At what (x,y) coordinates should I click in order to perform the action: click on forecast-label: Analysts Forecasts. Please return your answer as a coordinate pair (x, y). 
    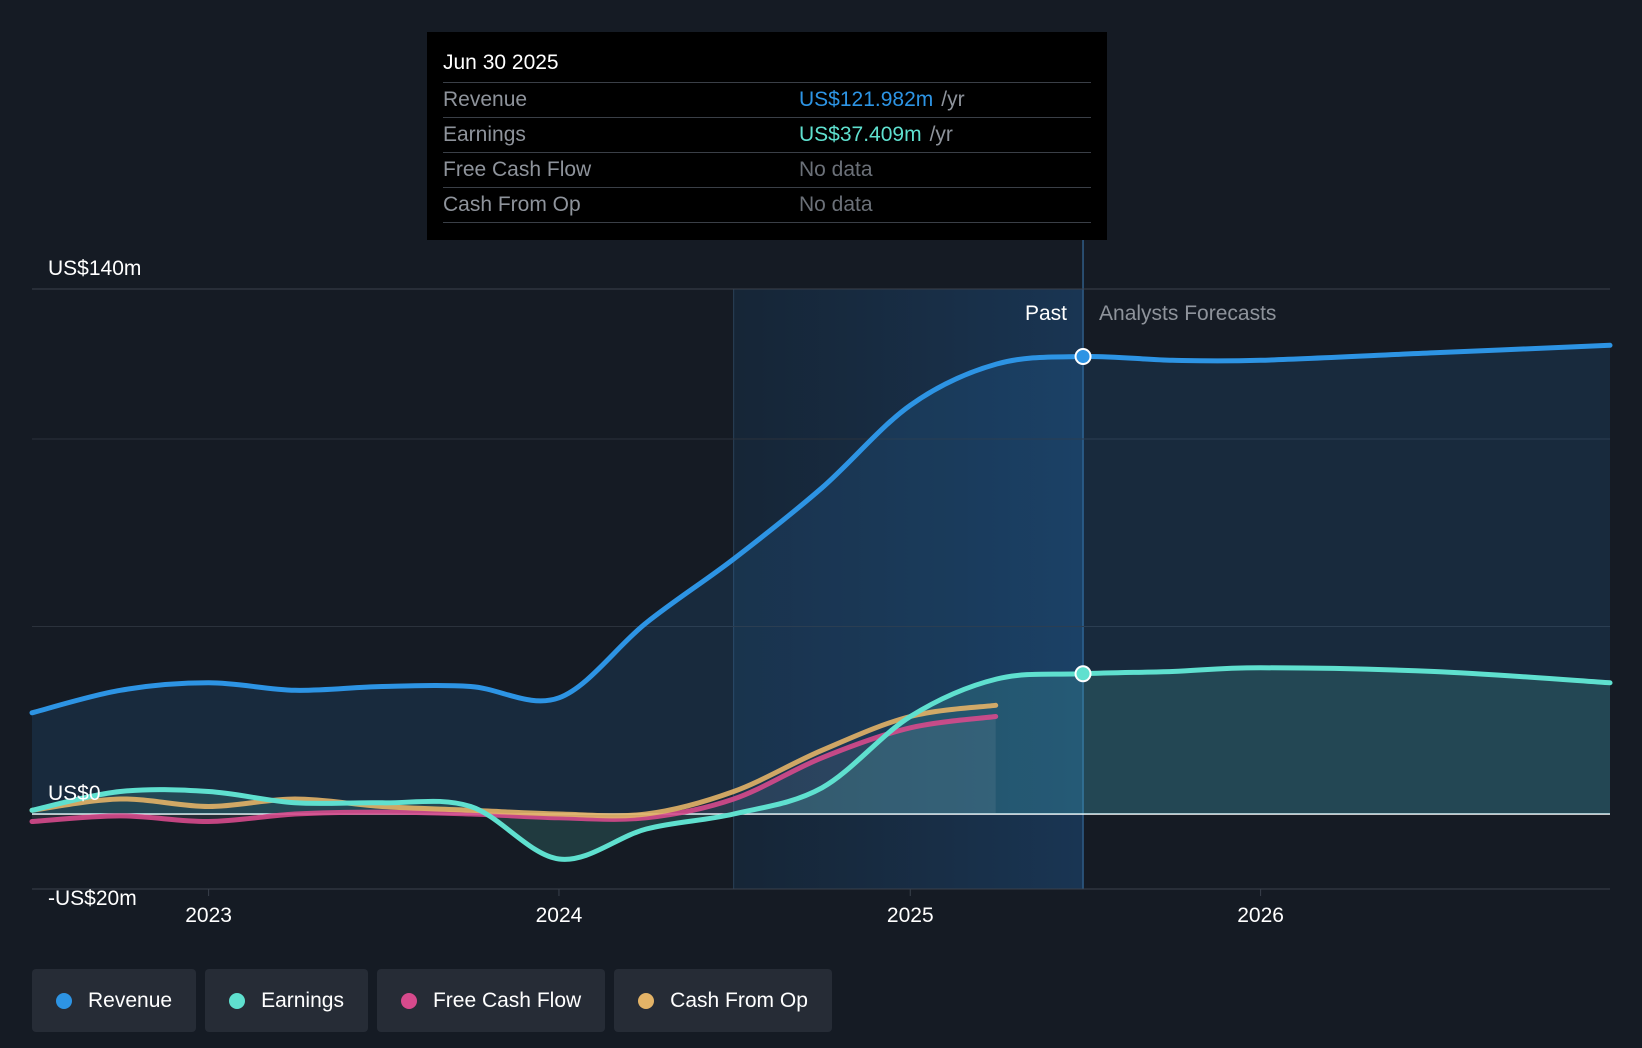
    Looking at the image, I should click on (1187, 313).